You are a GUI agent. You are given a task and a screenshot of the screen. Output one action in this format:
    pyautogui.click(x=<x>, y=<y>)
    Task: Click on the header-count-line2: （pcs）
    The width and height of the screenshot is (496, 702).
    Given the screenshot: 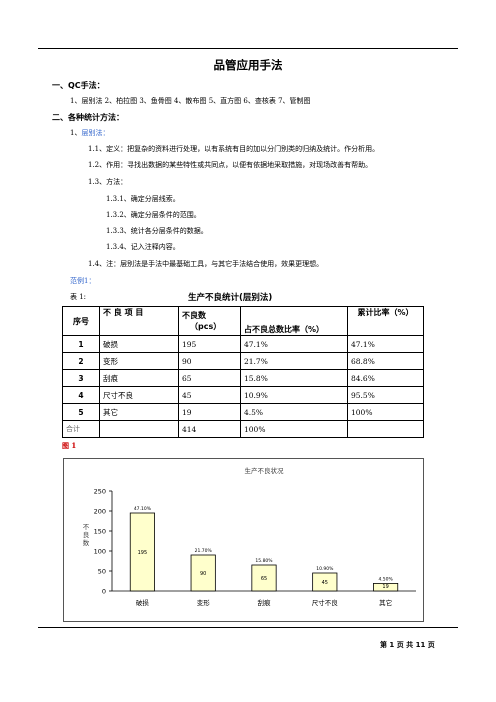 What is the action you would take?
    pyautogui.click(x=206, y=326)
    